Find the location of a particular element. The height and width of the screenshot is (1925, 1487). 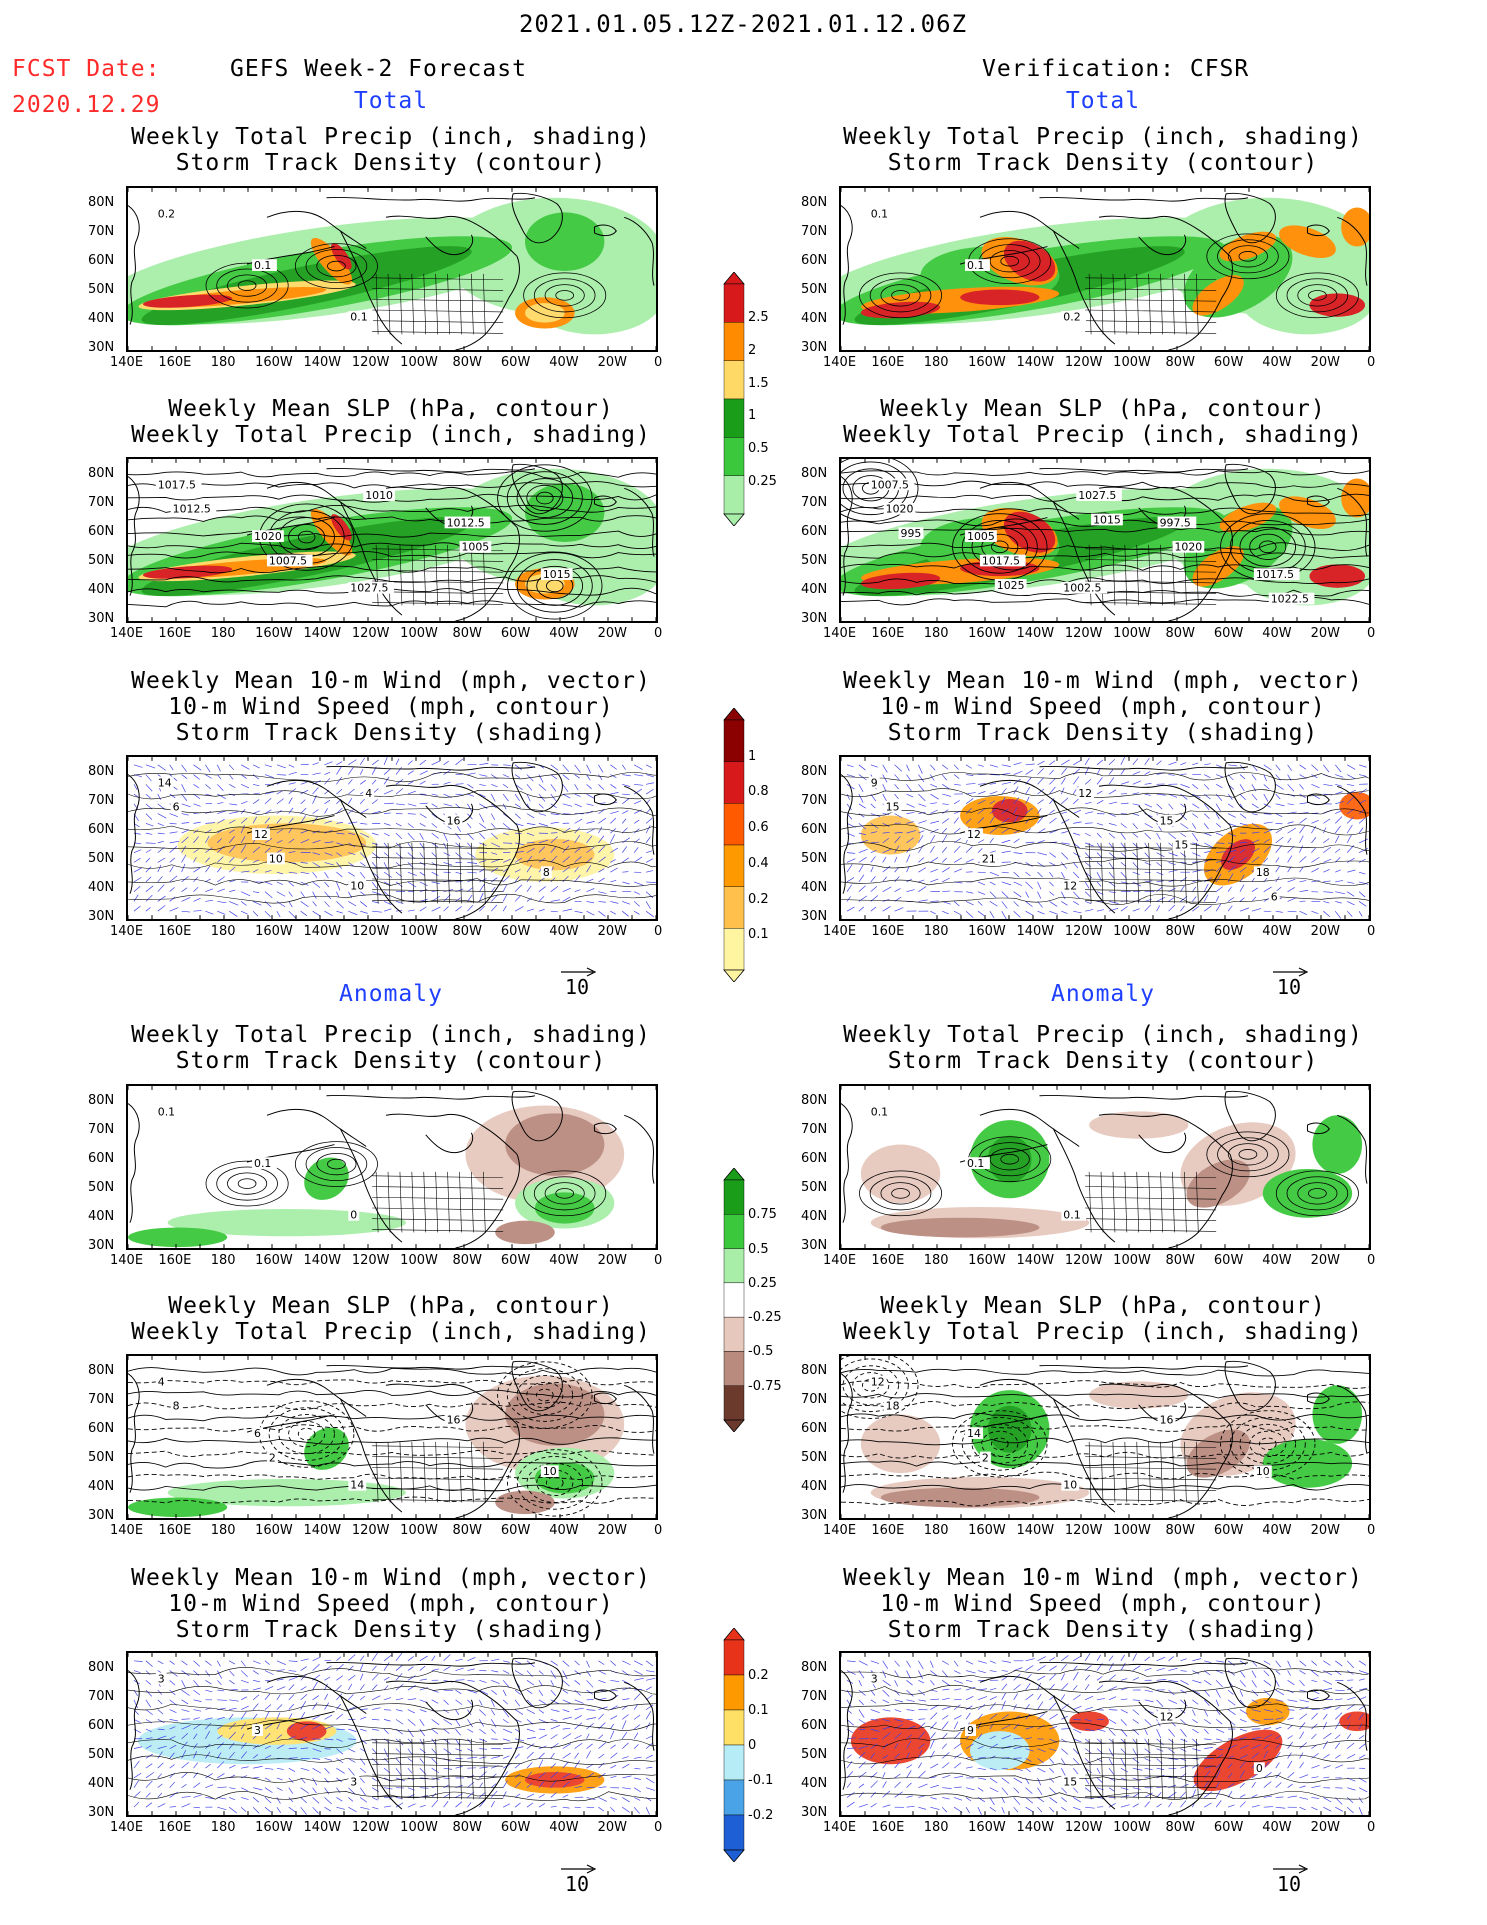

contour-label: 0.1 is located at coordinates (879, 213).